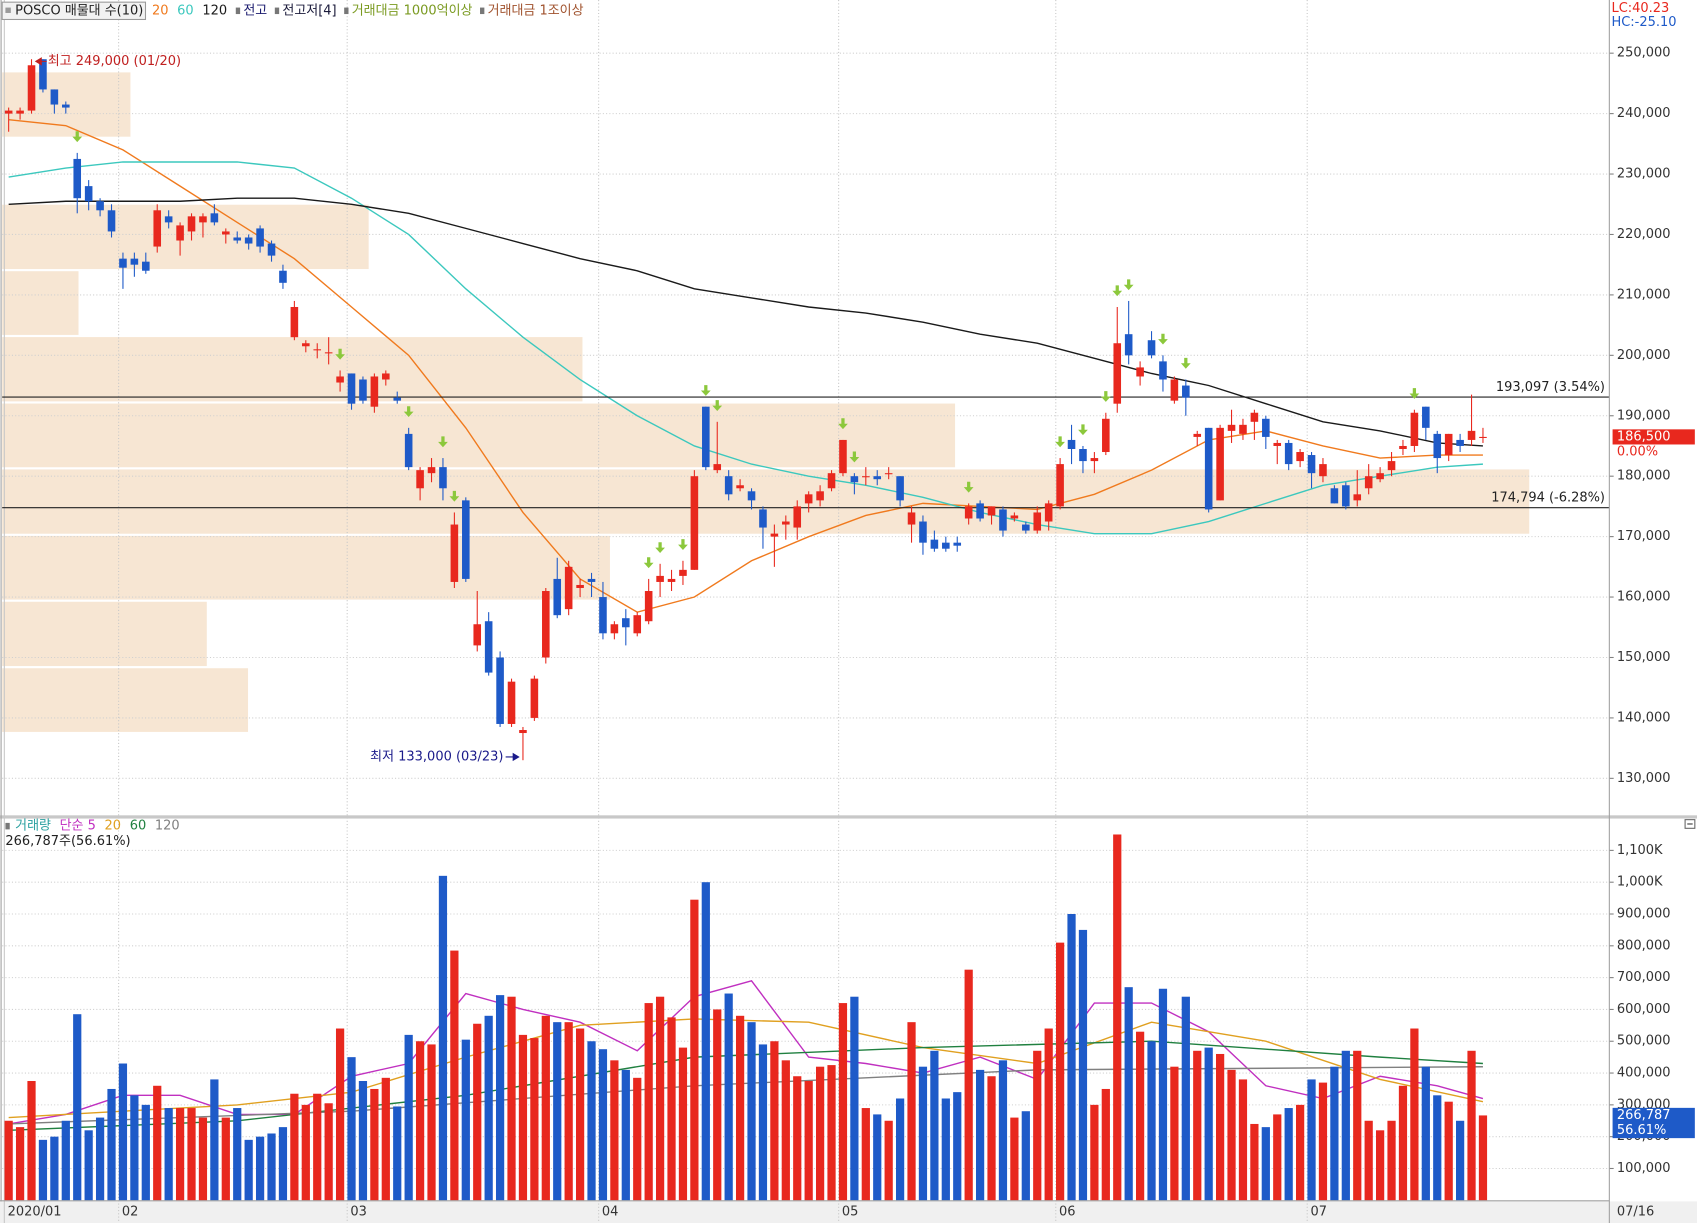 The height and width of the screenshot is (1223, 1697). Describe the element at coordinates (1644, 1168) in the screenshot. I see `y-tick-label: 100,000` at that location.